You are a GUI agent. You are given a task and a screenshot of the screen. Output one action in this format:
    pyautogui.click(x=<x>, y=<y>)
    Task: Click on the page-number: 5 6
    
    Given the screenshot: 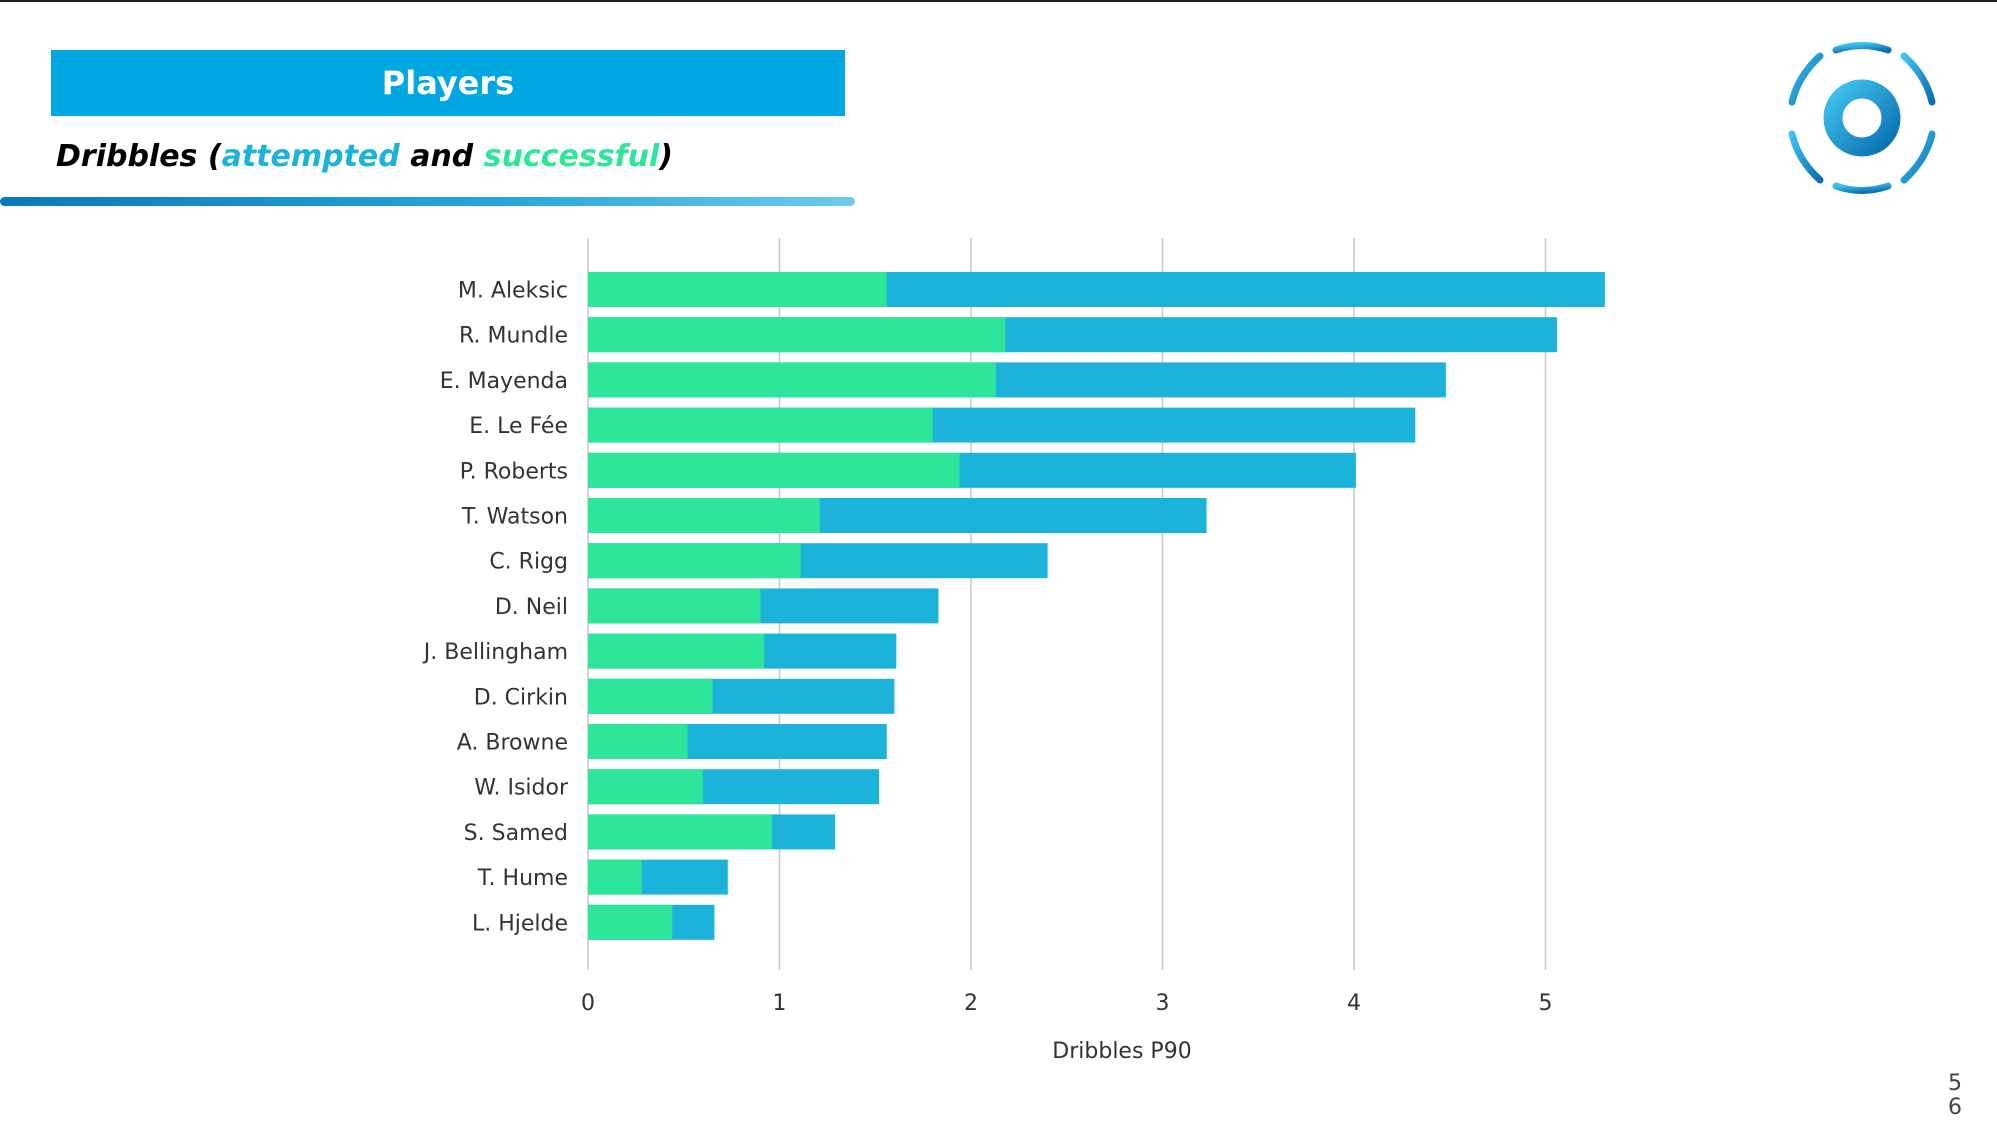 What is the action you would take?
    pyautogui.click(x=1955, y=1096)
    